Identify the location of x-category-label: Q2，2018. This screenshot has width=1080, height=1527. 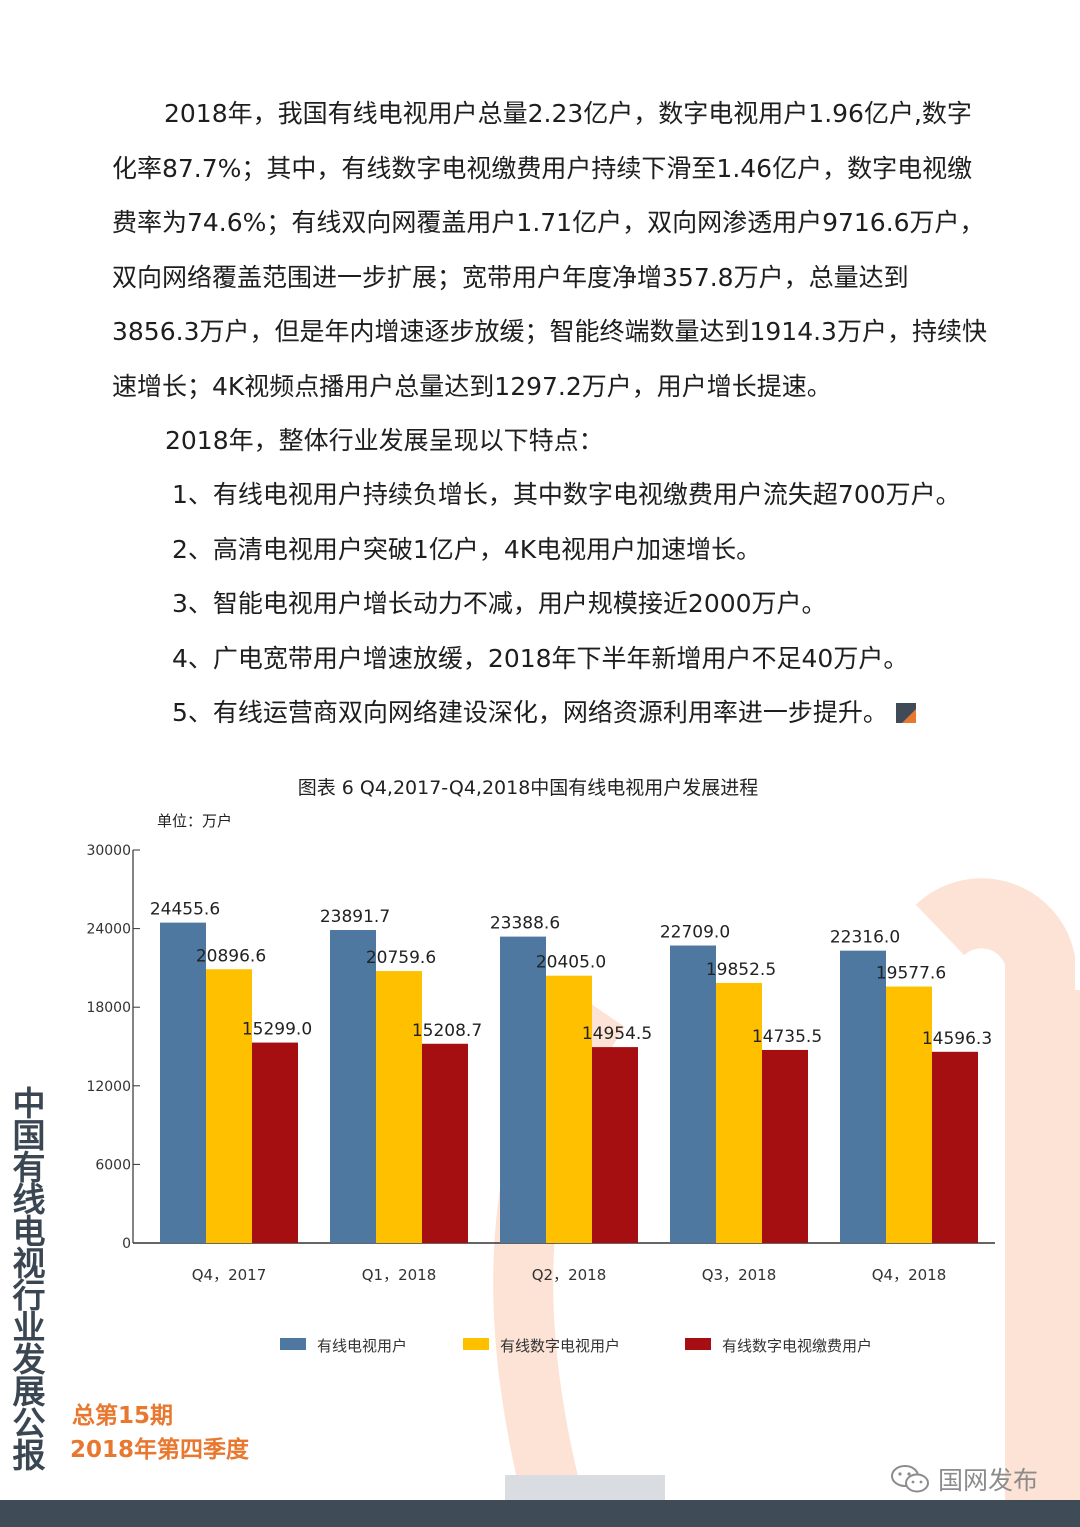
(569, 1275).